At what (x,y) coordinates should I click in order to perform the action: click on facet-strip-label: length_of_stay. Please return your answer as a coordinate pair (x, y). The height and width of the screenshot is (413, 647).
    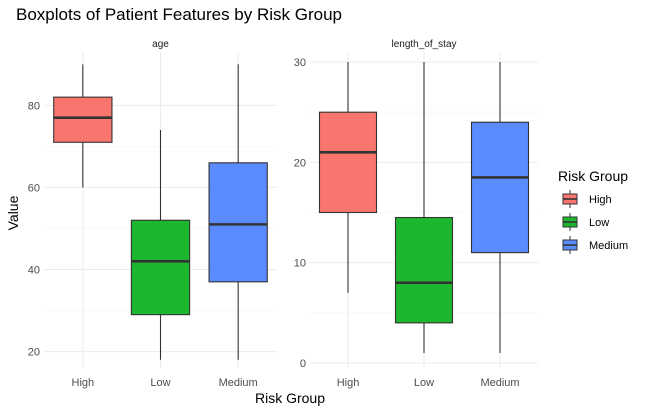
    Looking at the image, I should click on (423, 44).